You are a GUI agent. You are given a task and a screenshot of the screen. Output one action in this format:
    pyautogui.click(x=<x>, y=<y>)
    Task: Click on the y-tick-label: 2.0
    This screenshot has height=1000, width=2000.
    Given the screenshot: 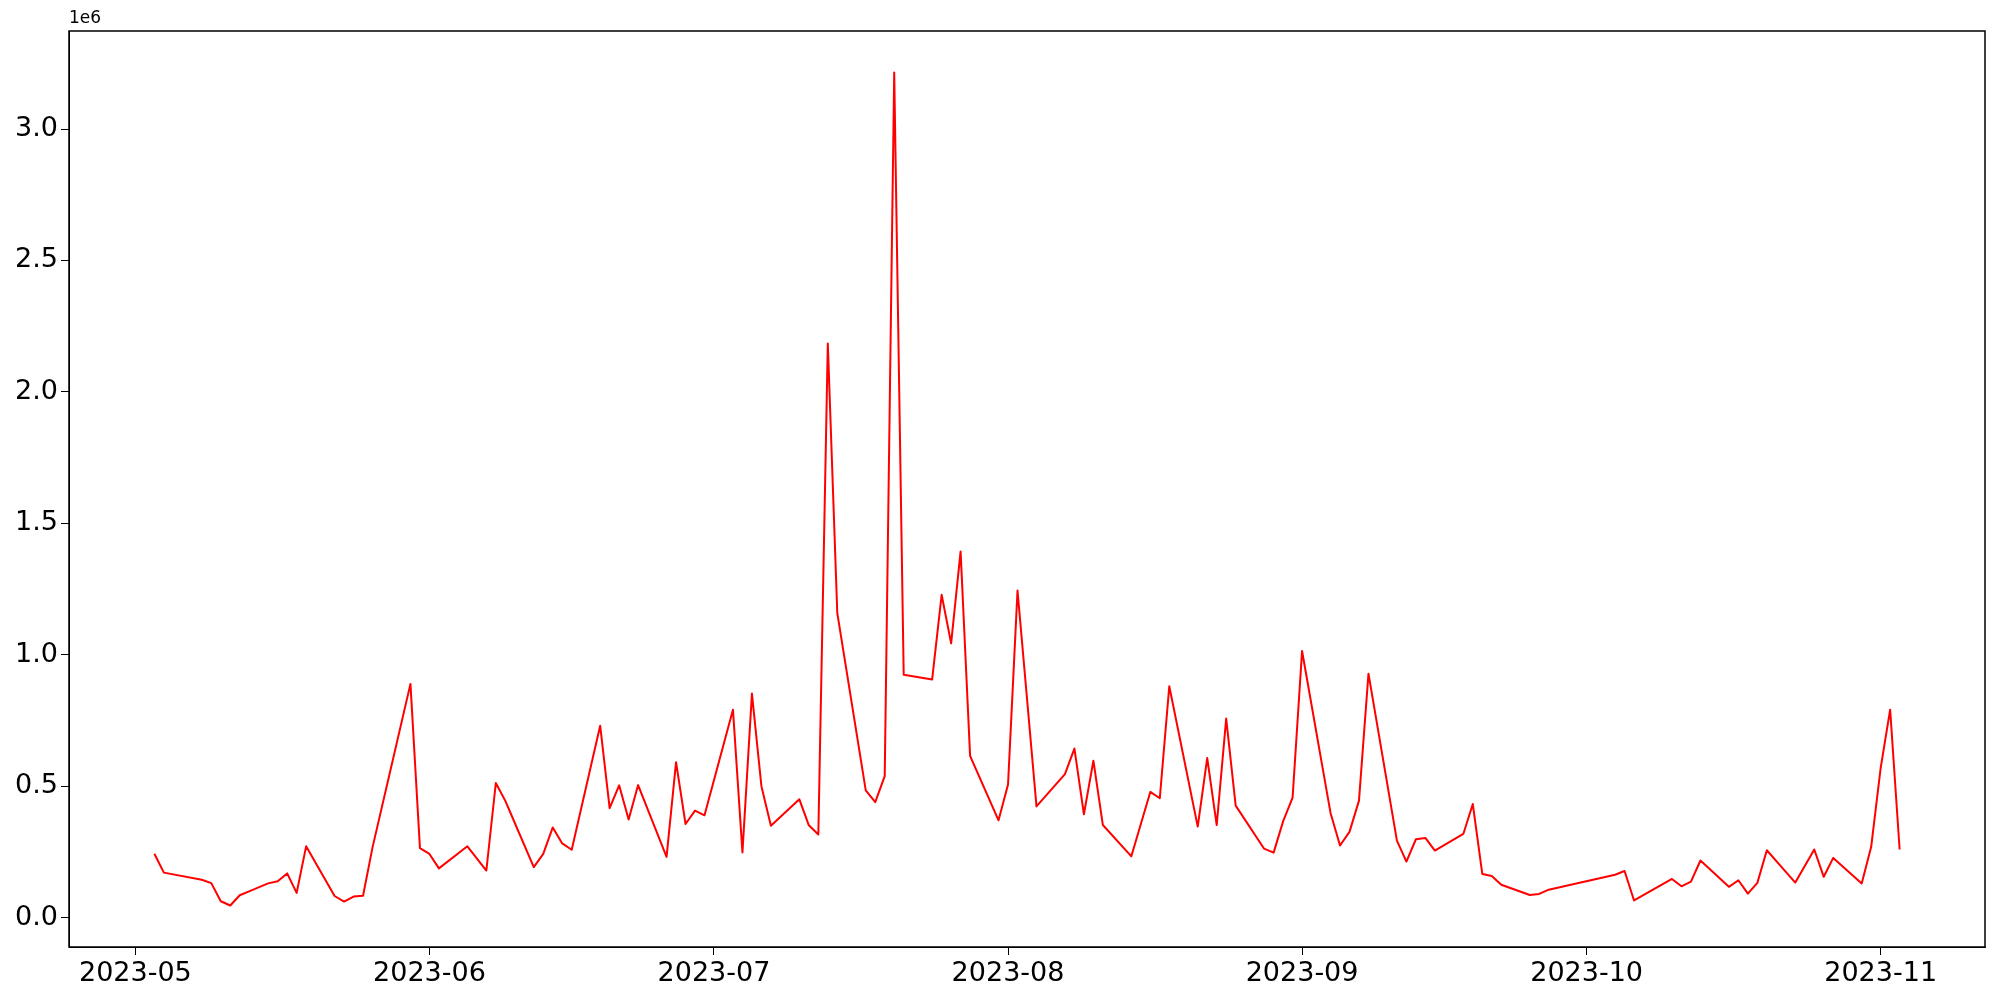 What is the action you would take?
    pyautogui.click(x=36, y=389)
    